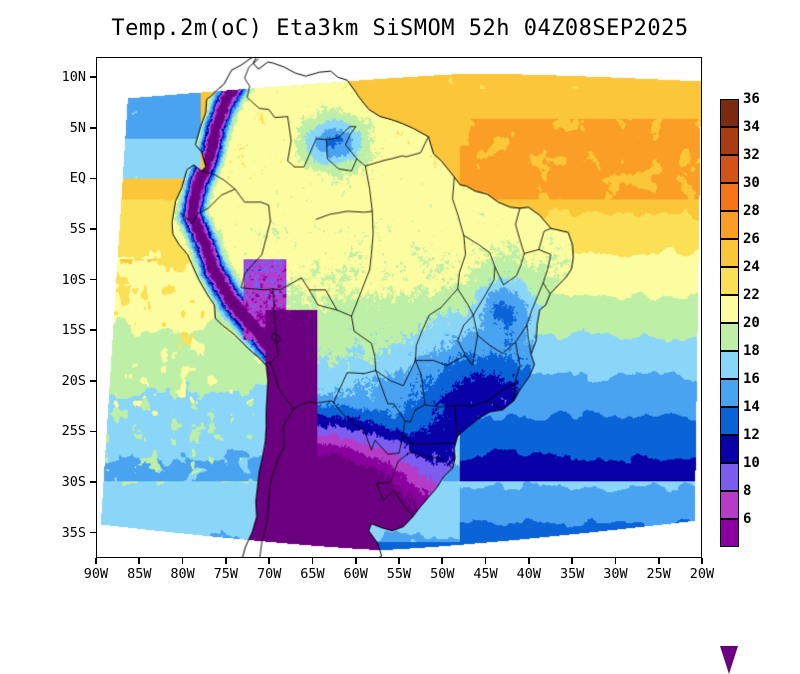  I want to click on colorbar-tick-label: 18, so click(751, 351).